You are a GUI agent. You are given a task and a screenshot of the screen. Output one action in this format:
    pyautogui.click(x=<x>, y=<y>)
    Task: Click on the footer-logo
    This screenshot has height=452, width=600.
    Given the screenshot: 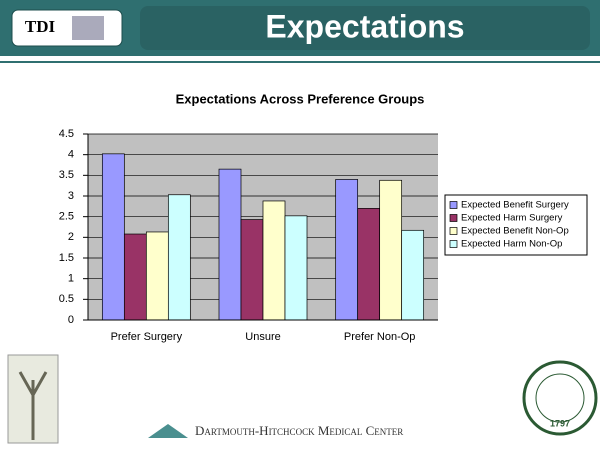 What is the action you would take?
    pyautogui.click(x=168, y=431)
    